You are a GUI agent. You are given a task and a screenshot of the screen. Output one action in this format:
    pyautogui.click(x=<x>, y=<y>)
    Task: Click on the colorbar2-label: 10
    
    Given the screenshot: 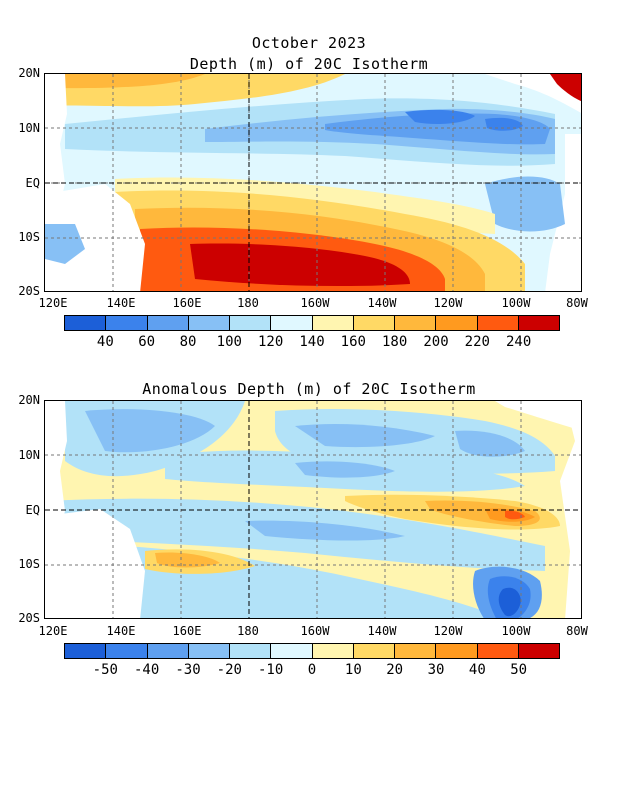 What is the action you would take?
    pyautogui.click(x=353, y=670)
    